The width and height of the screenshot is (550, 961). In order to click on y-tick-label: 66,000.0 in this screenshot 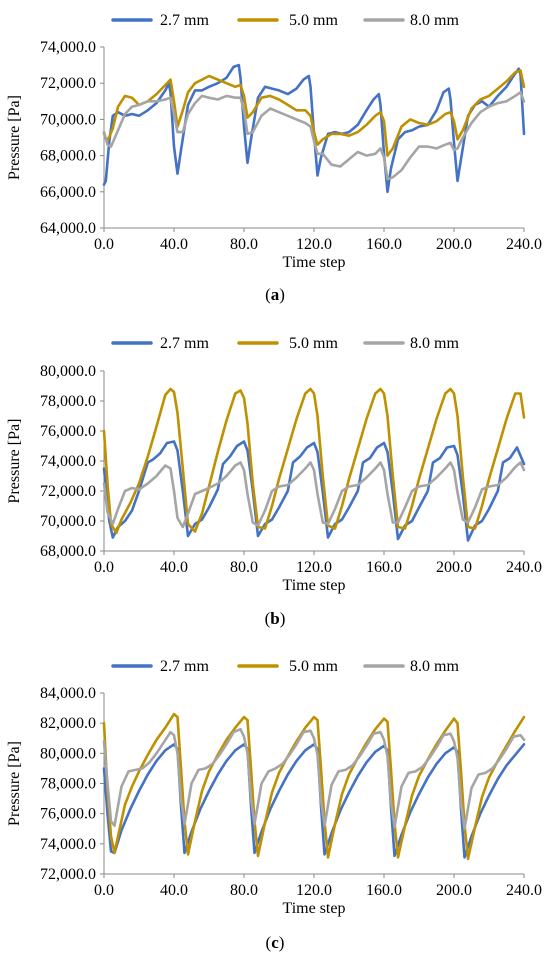, I will do `click(68, 192)`.